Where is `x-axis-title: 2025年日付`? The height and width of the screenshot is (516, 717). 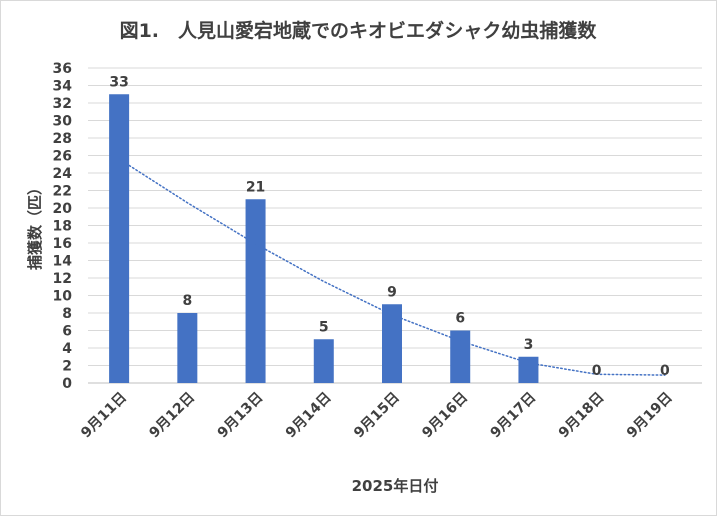 x-axis-title: 2025年日付 is located at coordinates (395, 486).